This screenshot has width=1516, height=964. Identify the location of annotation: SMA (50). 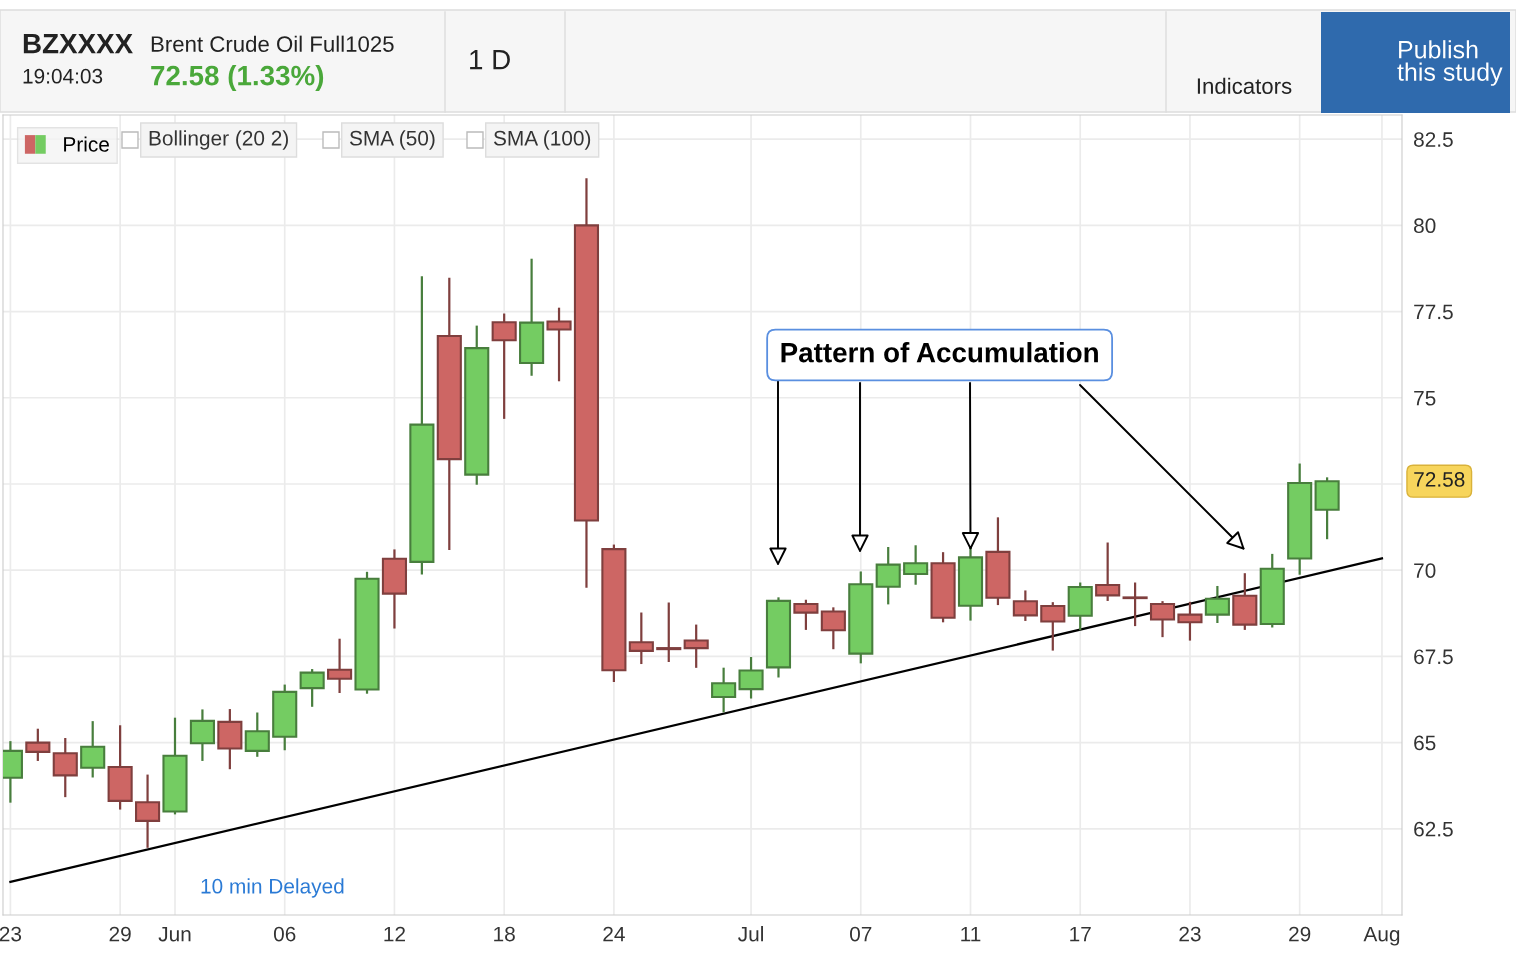
(392, 140).